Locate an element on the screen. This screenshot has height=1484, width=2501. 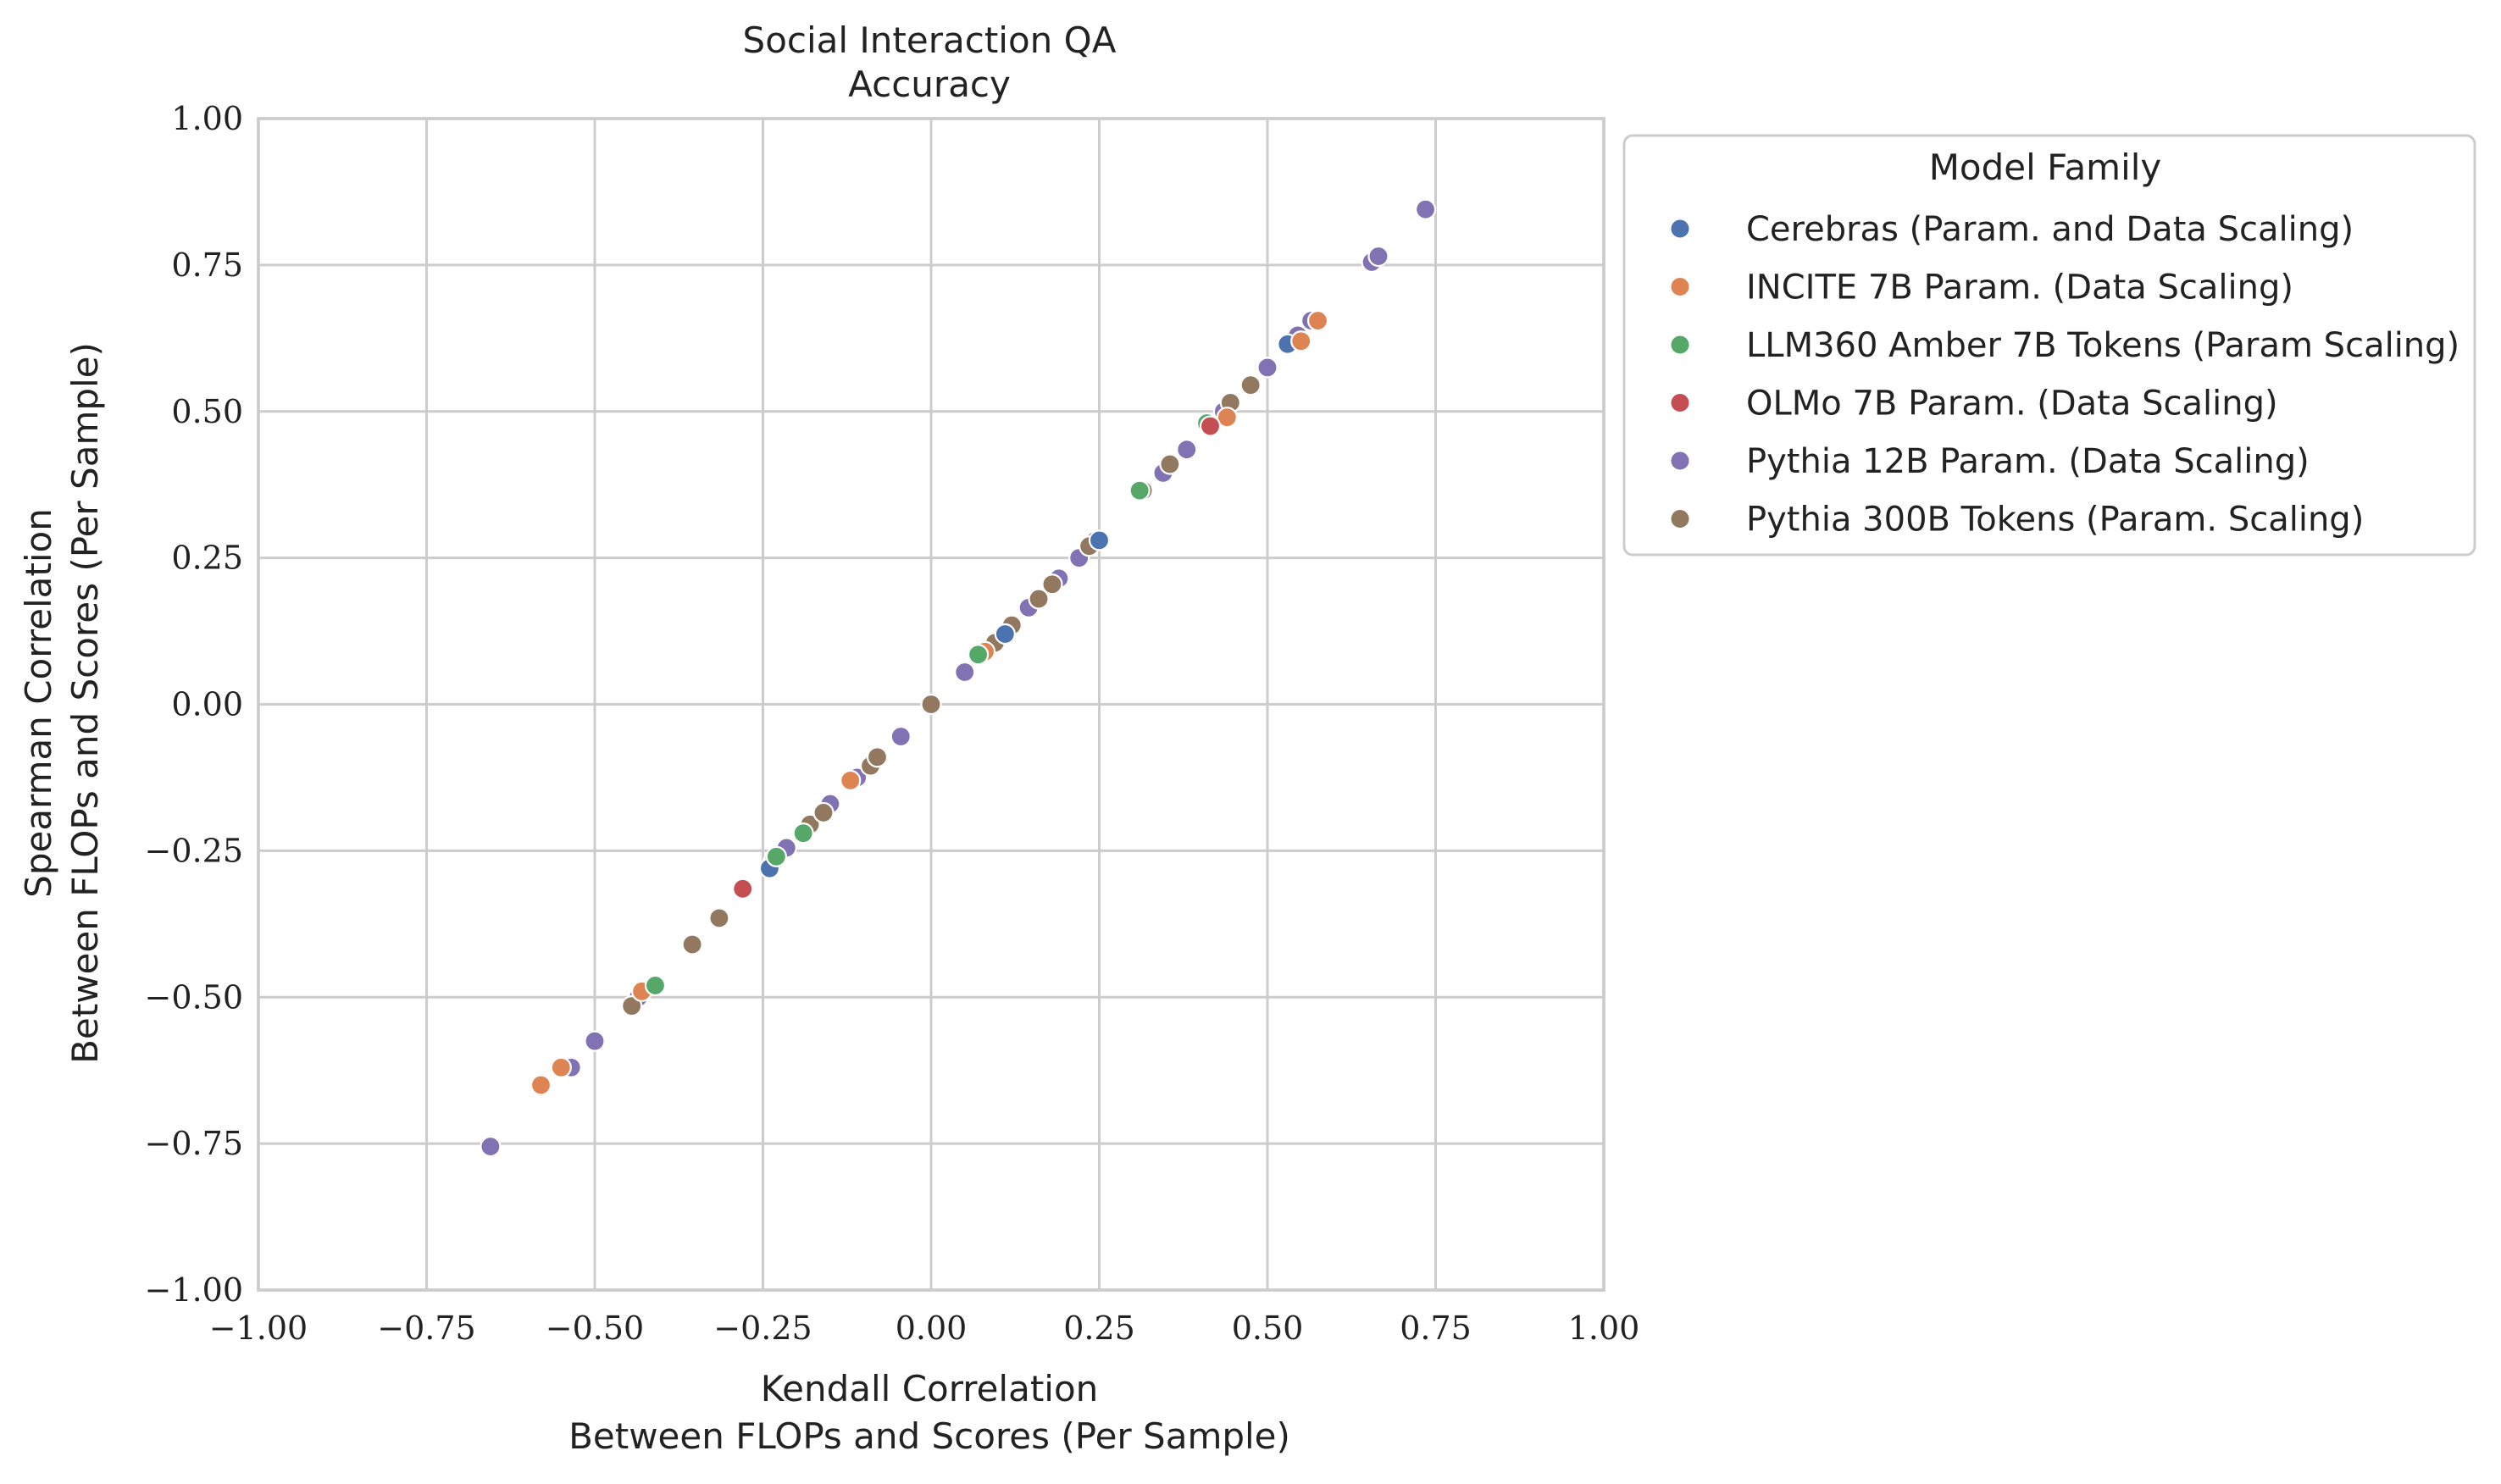
x-axis-label-line-1: Kendall Correlation is located at coordinates (930, 1388).